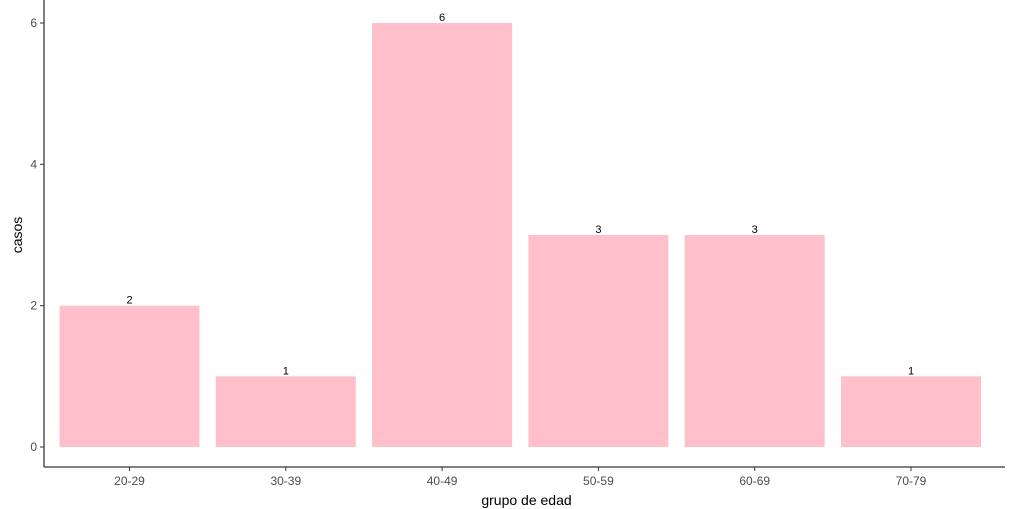 The height and width of the screenshot is (509, 1010). Describe the element at coordinates (33, 23) in the screenshot. I see `y-tick-label-6: 6` at that location.